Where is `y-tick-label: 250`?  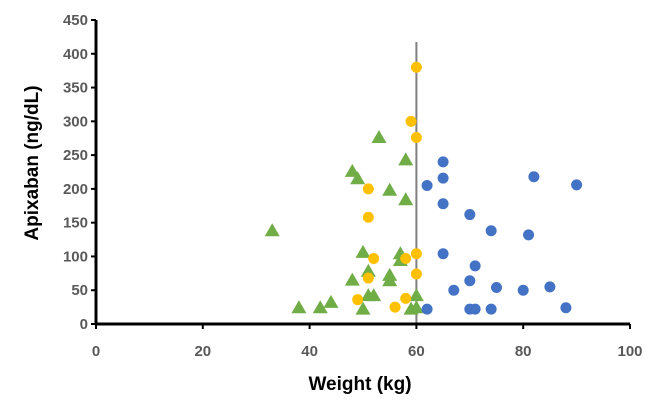 y-tick-label: 250 is located at coordinates (75, 155).